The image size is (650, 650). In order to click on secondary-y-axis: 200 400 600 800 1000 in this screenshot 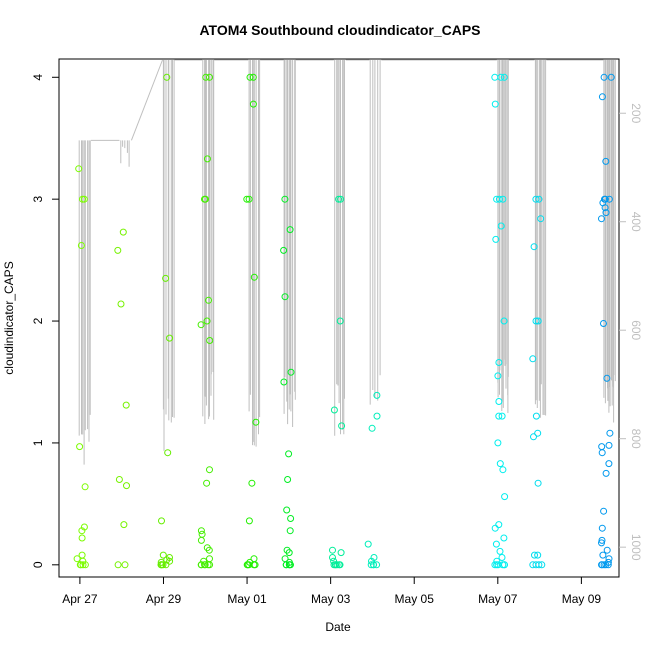, I will do `click(631, 332)`.